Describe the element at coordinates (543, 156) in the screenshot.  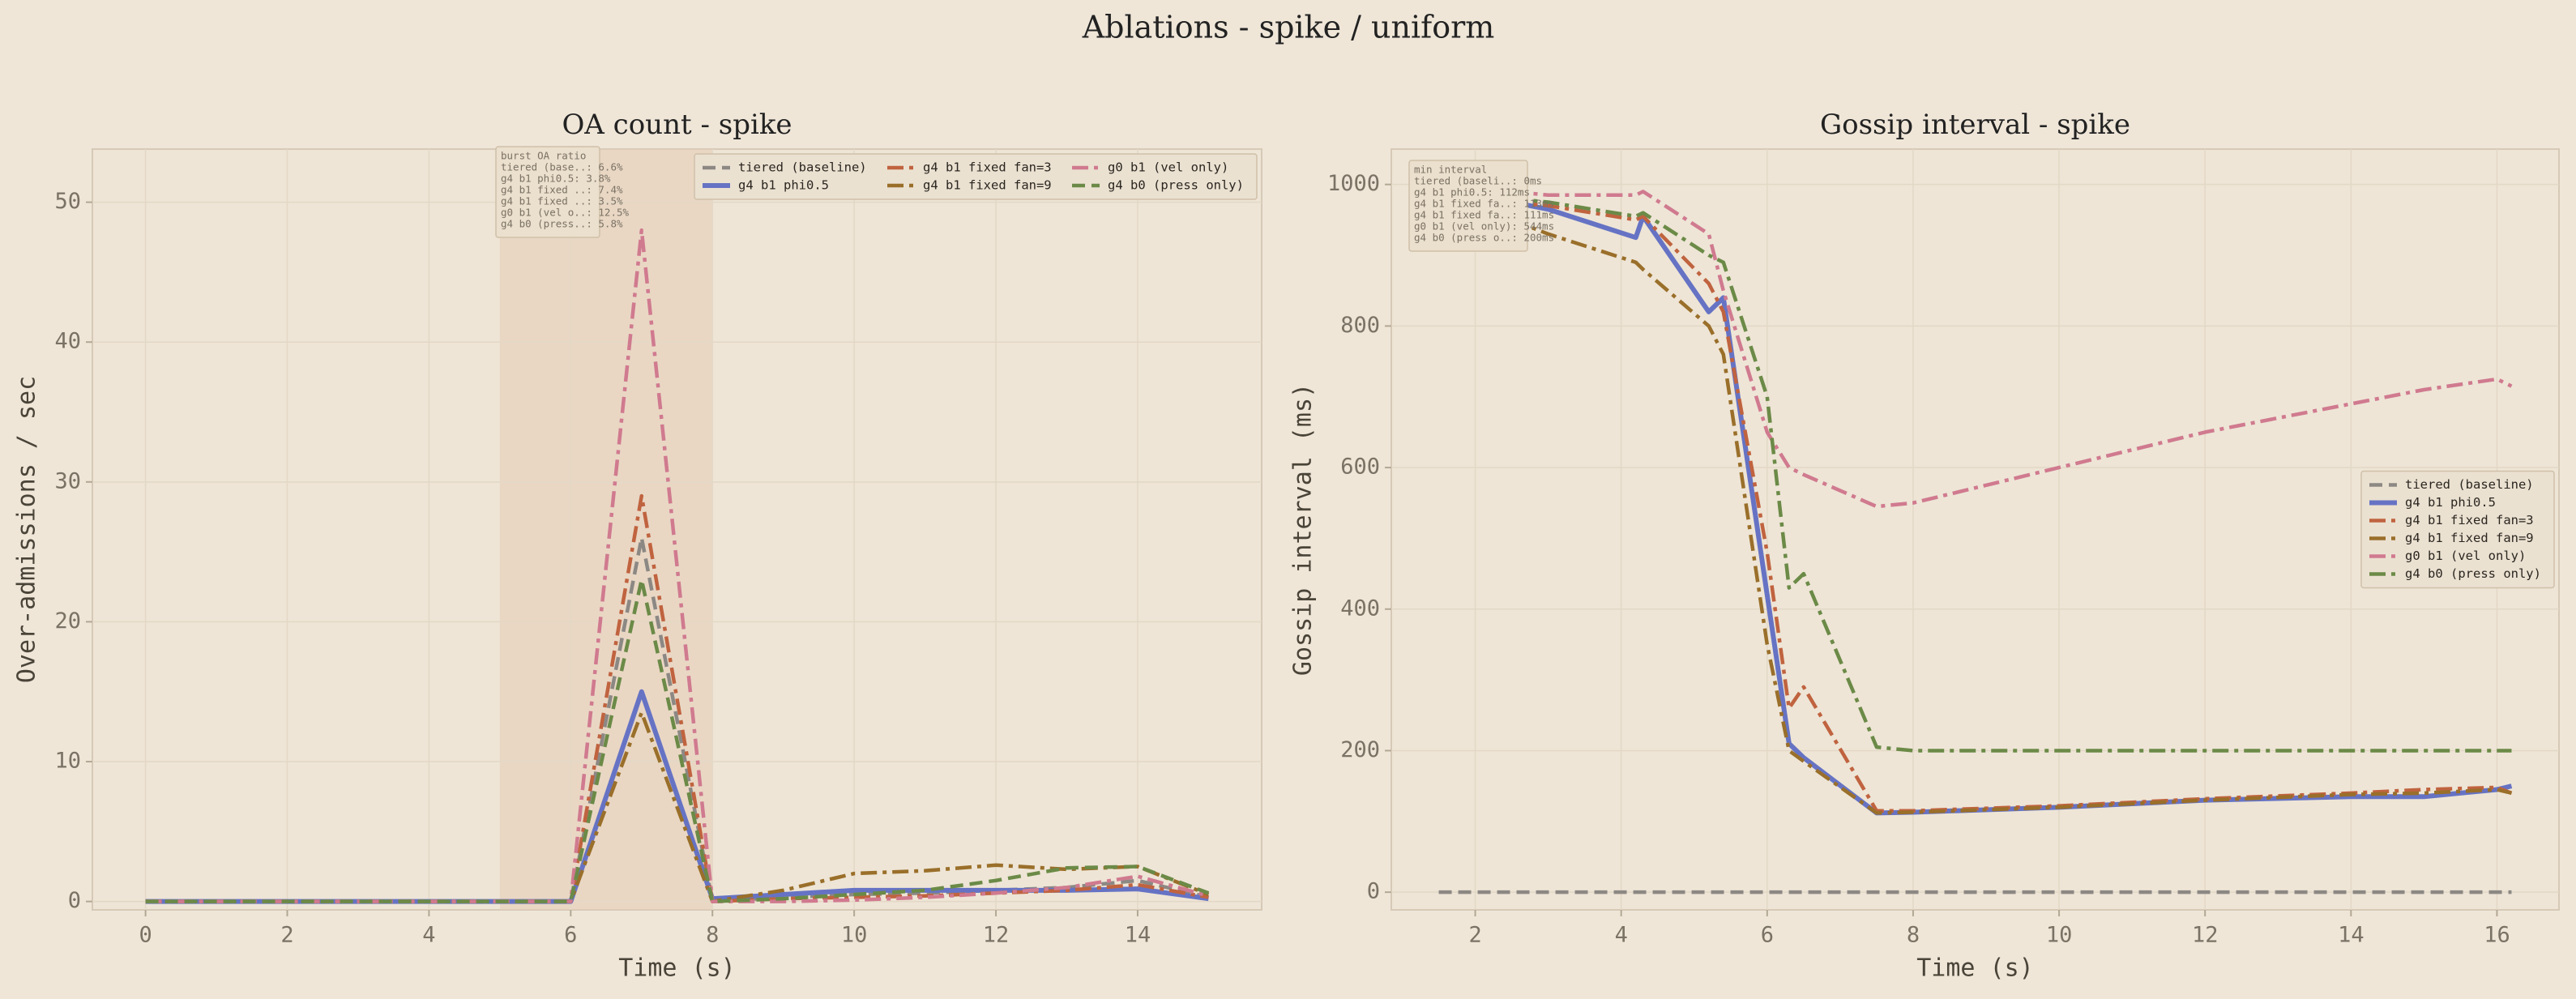
I see `annotation-line: burst OA ratio` at that location.